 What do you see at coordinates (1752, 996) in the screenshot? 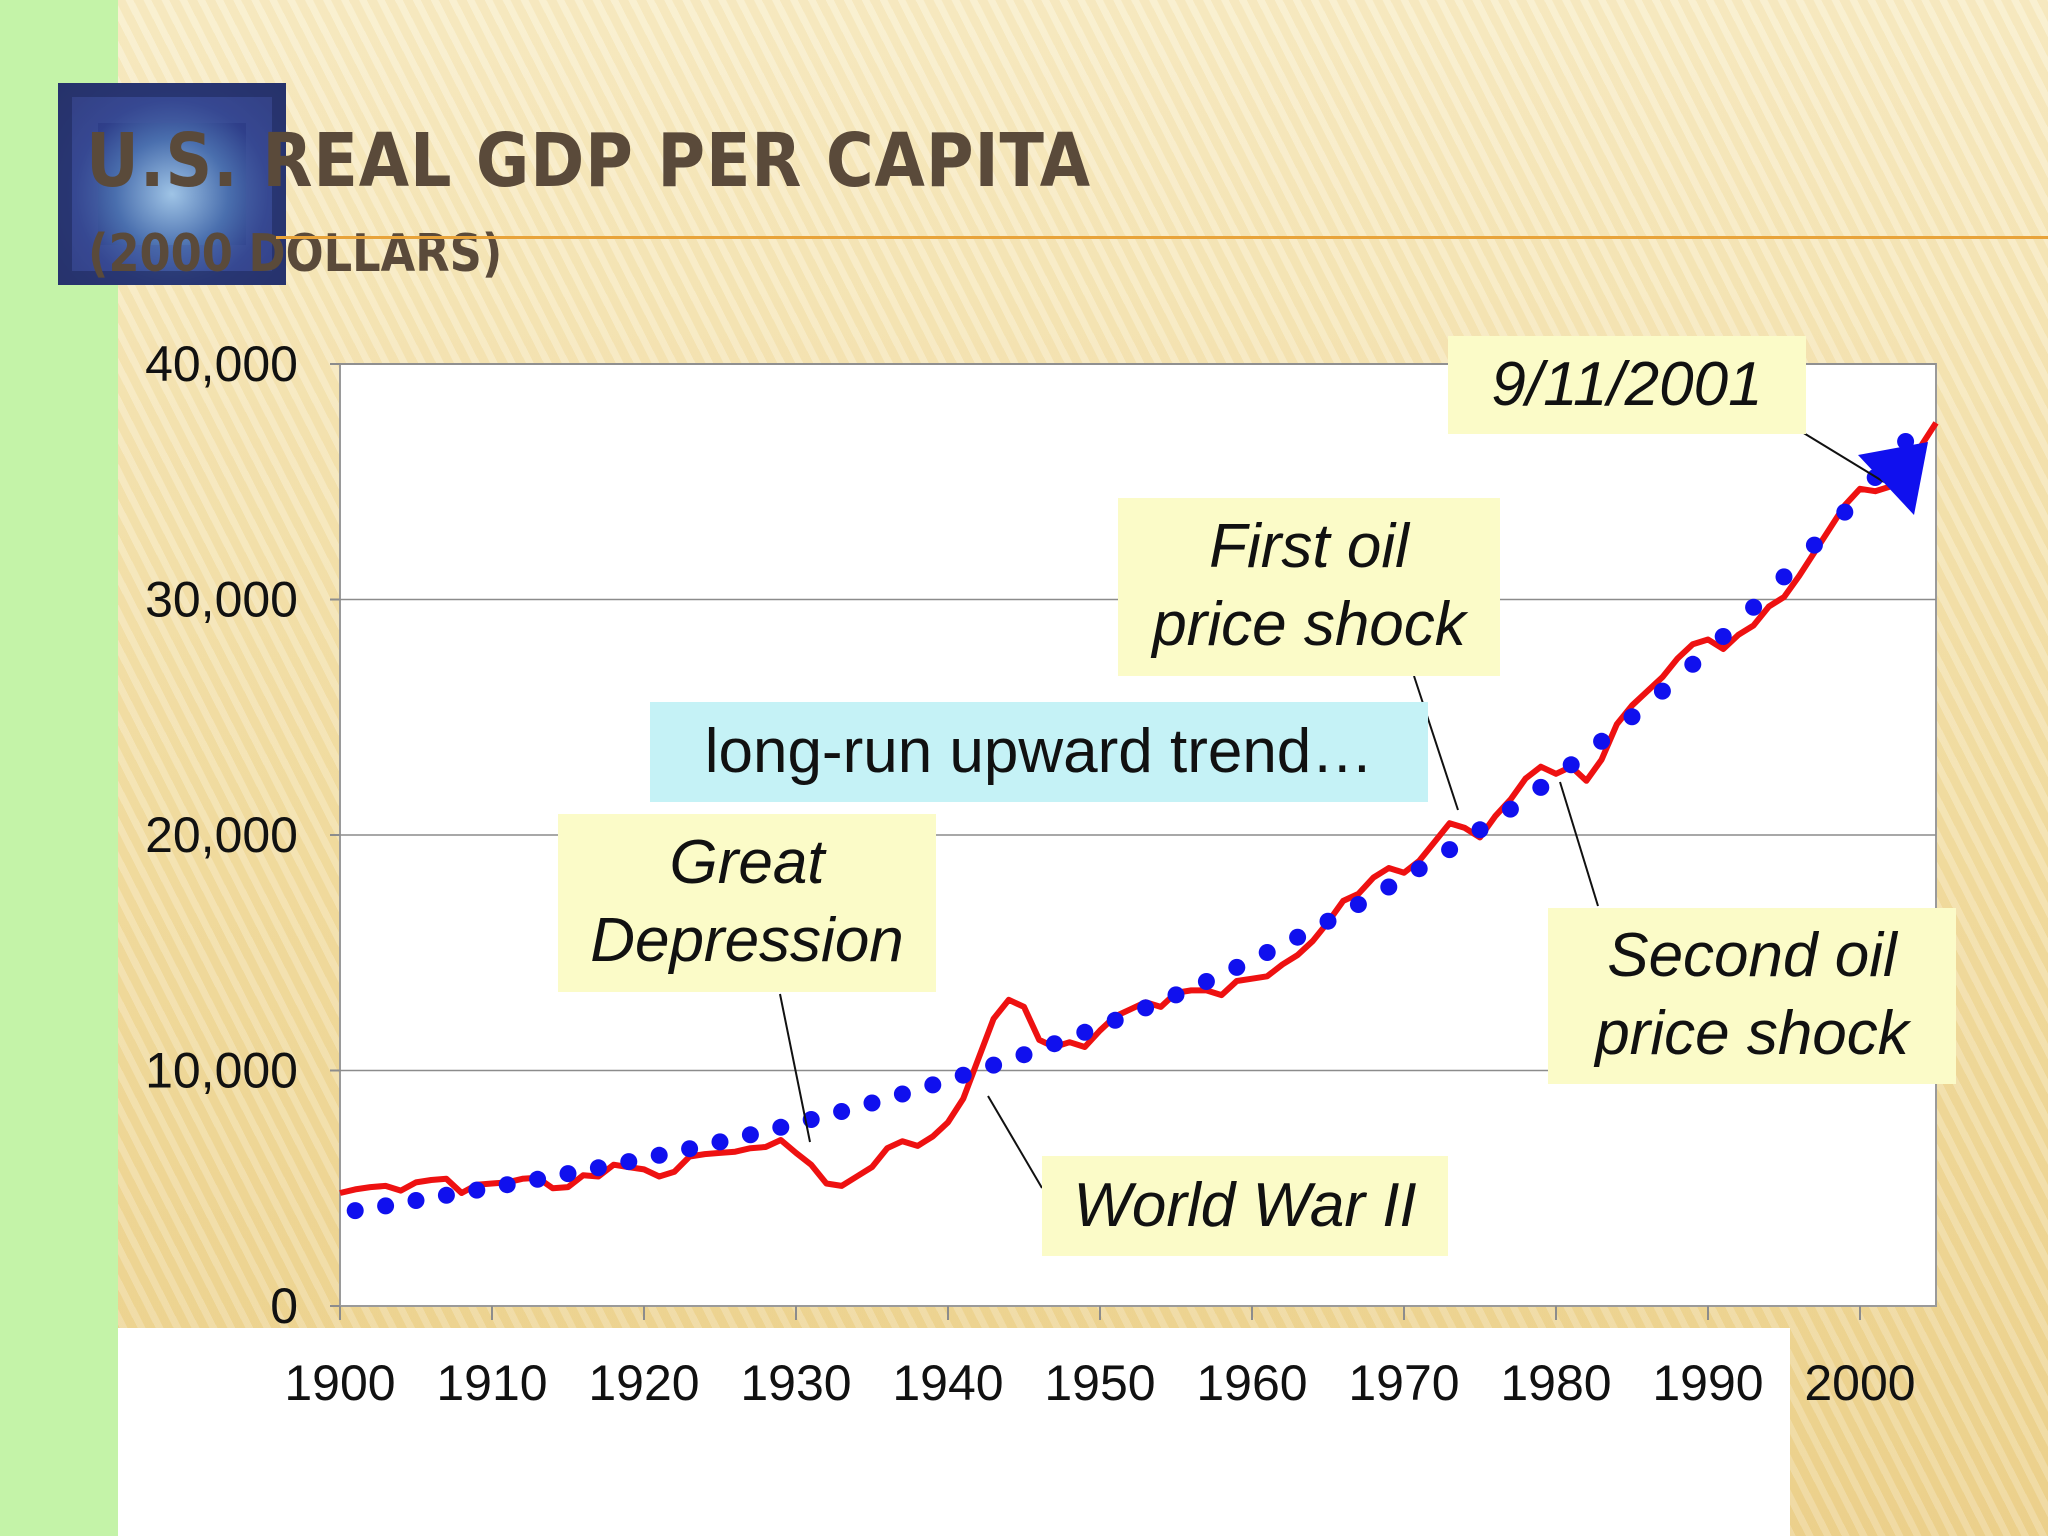
I see `callout-second-oil-shock: Second oil price shock` at bounding box center [1752, 996].